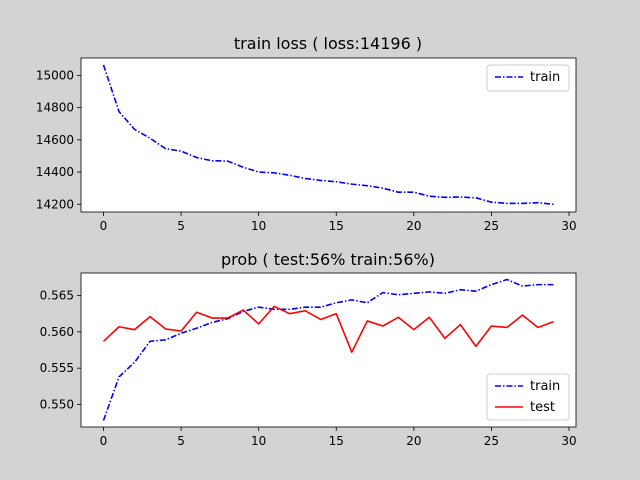 The height and width of the screenshot is (480, 640). Describe the element at coordinates (55, 75) in the screenshot. I see `y-tick-label: 15000` at that location.